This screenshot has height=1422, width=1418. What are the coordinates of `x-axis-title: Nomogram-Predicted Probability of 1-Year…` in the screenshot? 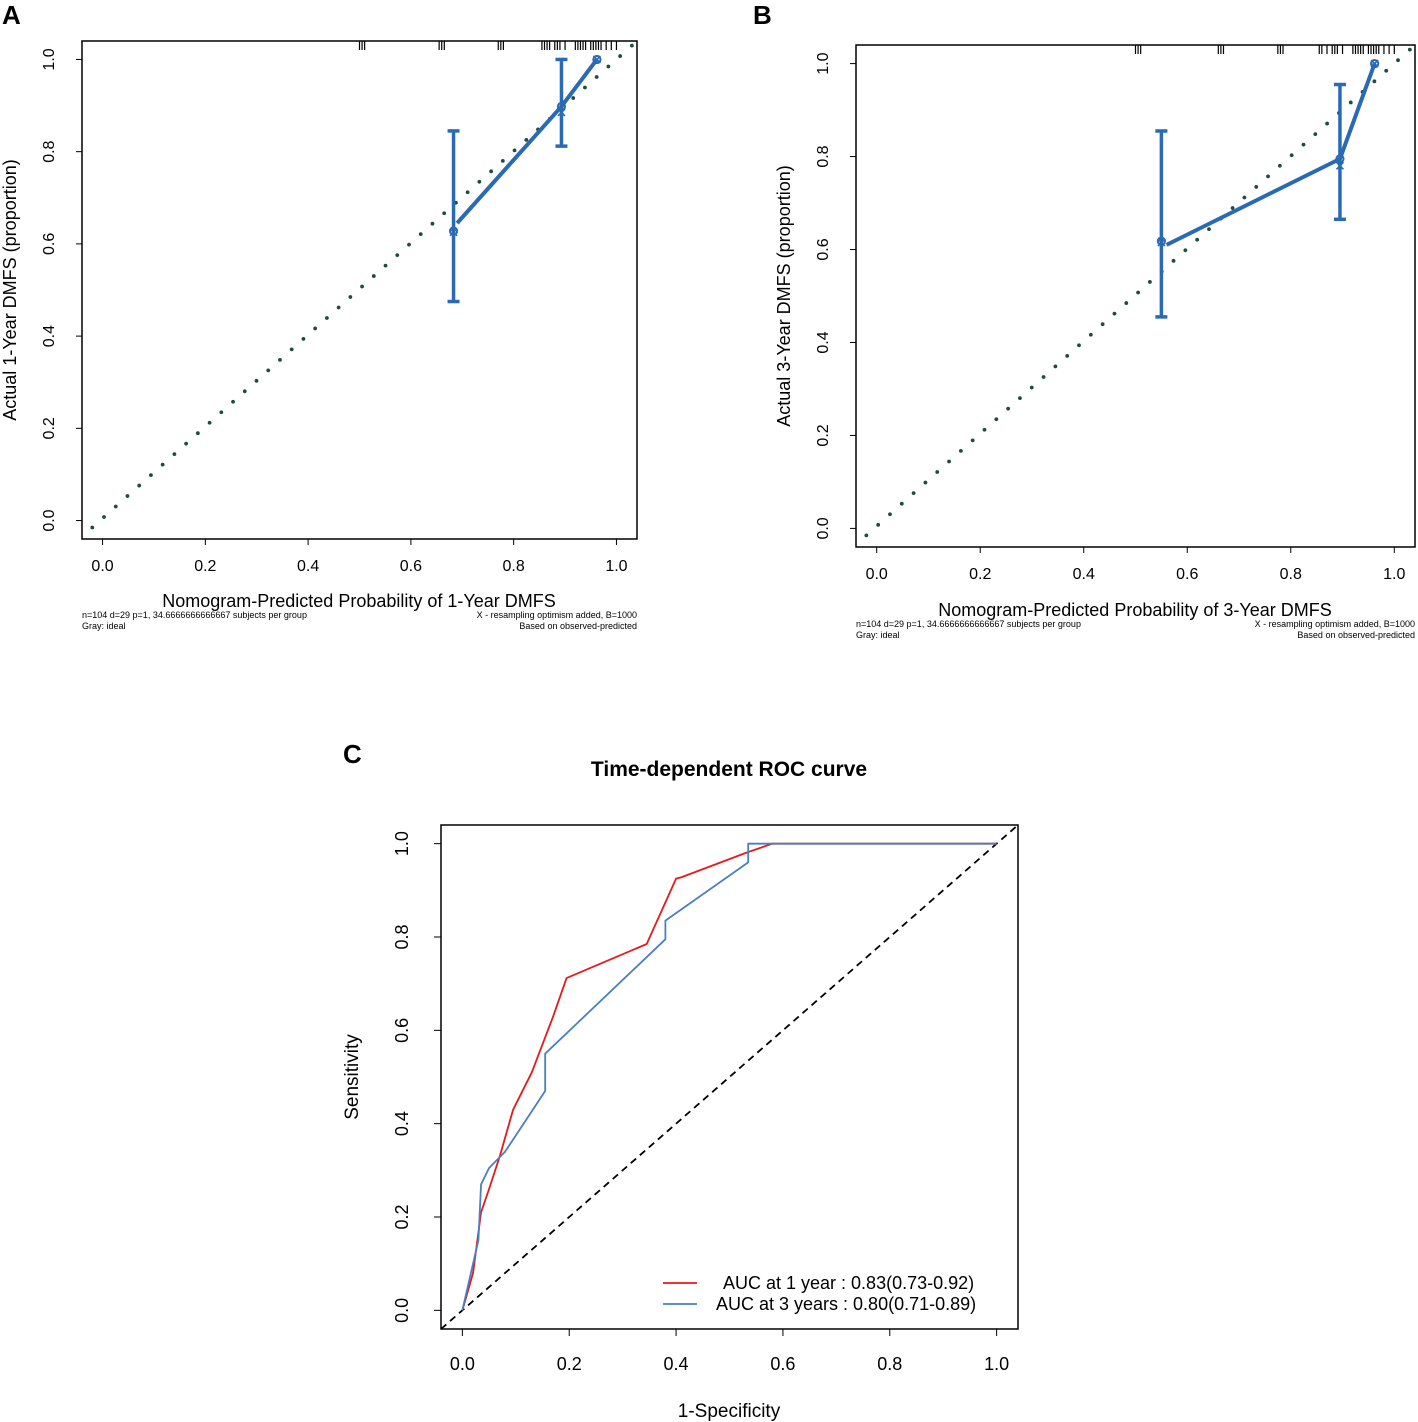 It's located at (359, 601).